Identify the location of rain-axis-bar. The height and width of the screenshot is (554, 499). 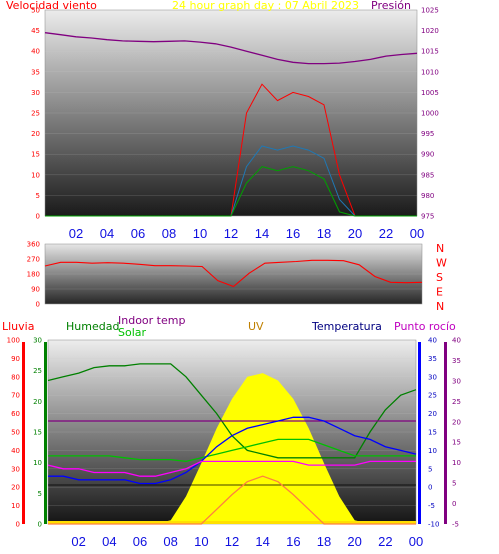
(23, 433).